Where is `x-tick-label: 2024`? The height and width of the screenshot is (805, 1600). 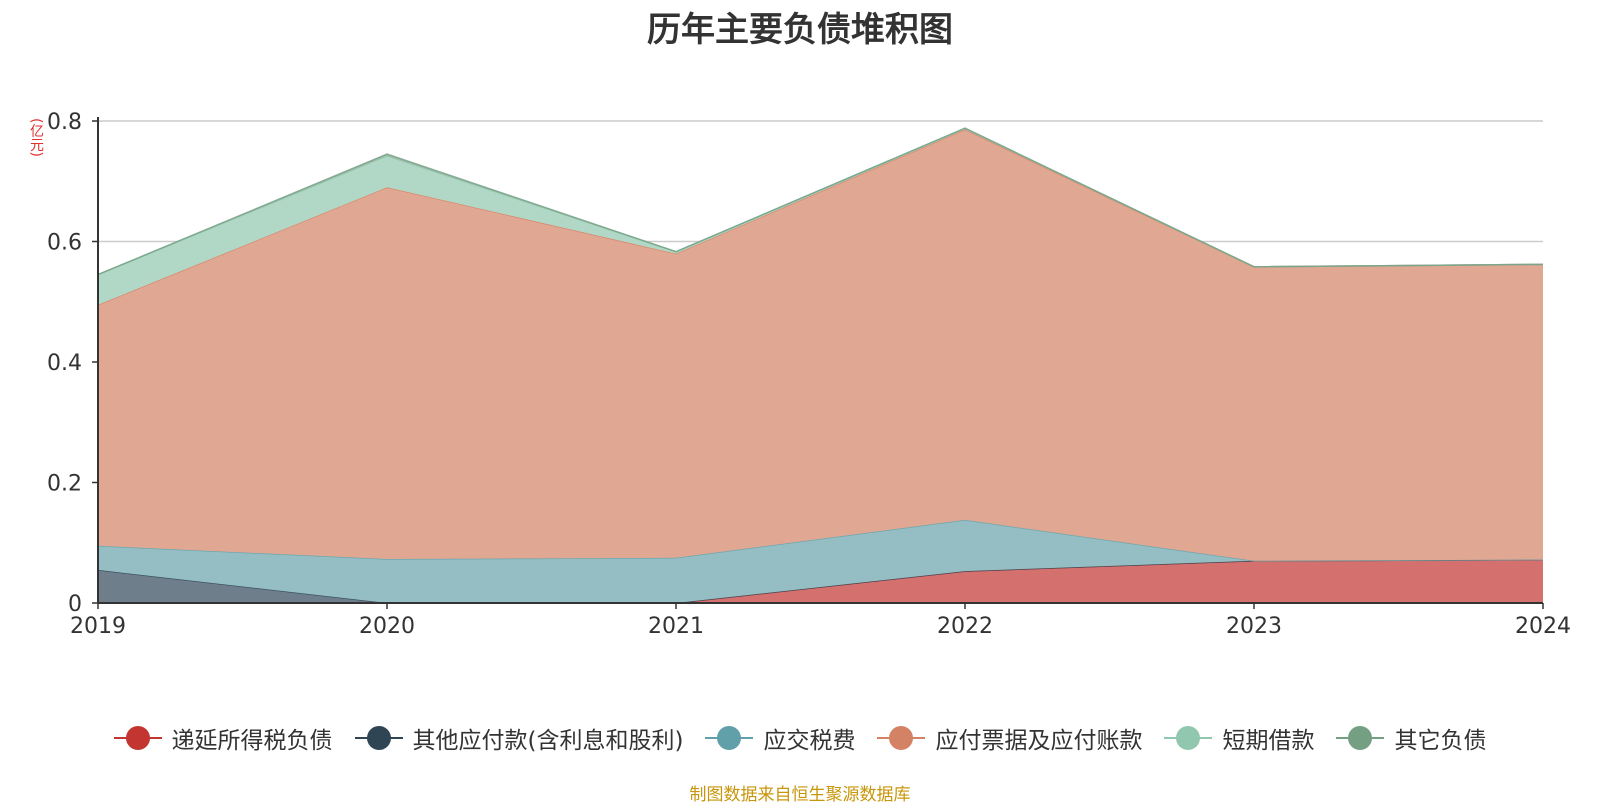 x-tick-label: 2024 is located at coordinates (1543, 626).